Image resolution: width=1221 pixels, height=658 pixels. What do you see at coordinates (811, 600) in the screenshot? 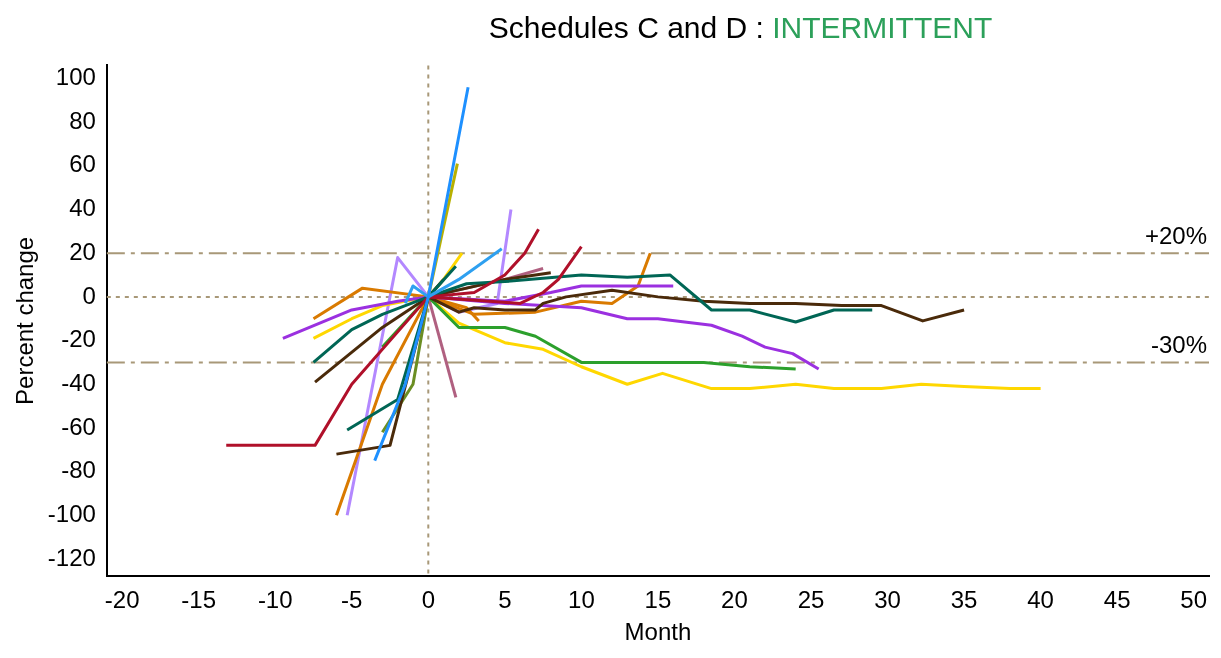
I see `x-tick-label: 25` at bounding box center [811, 600].